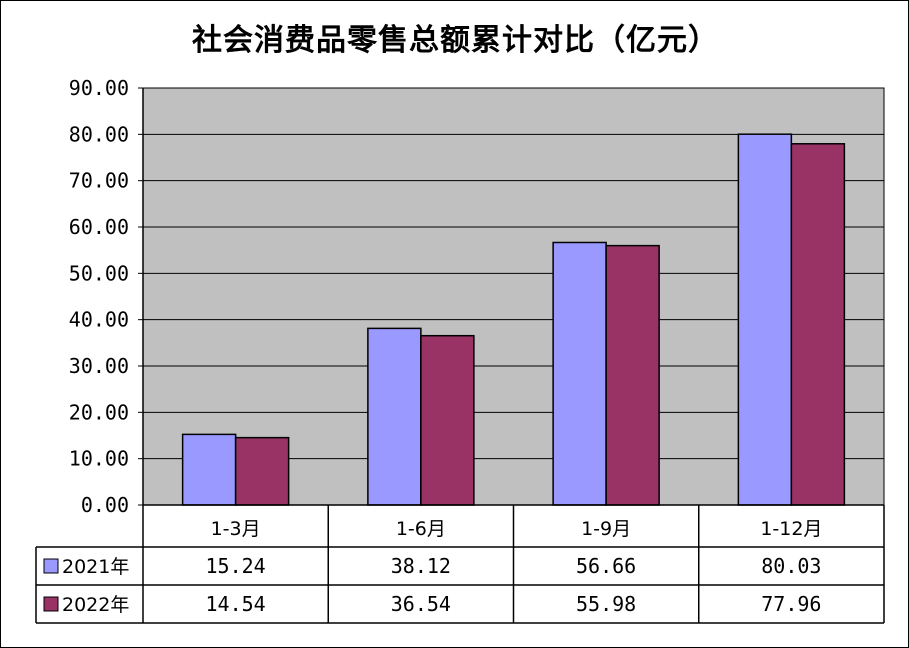 The height and width of the screenshot is (648, 909). Describe the element at coordinates (236, 566) in the screenshot. I see `data-table-value: 15.24` at that location.